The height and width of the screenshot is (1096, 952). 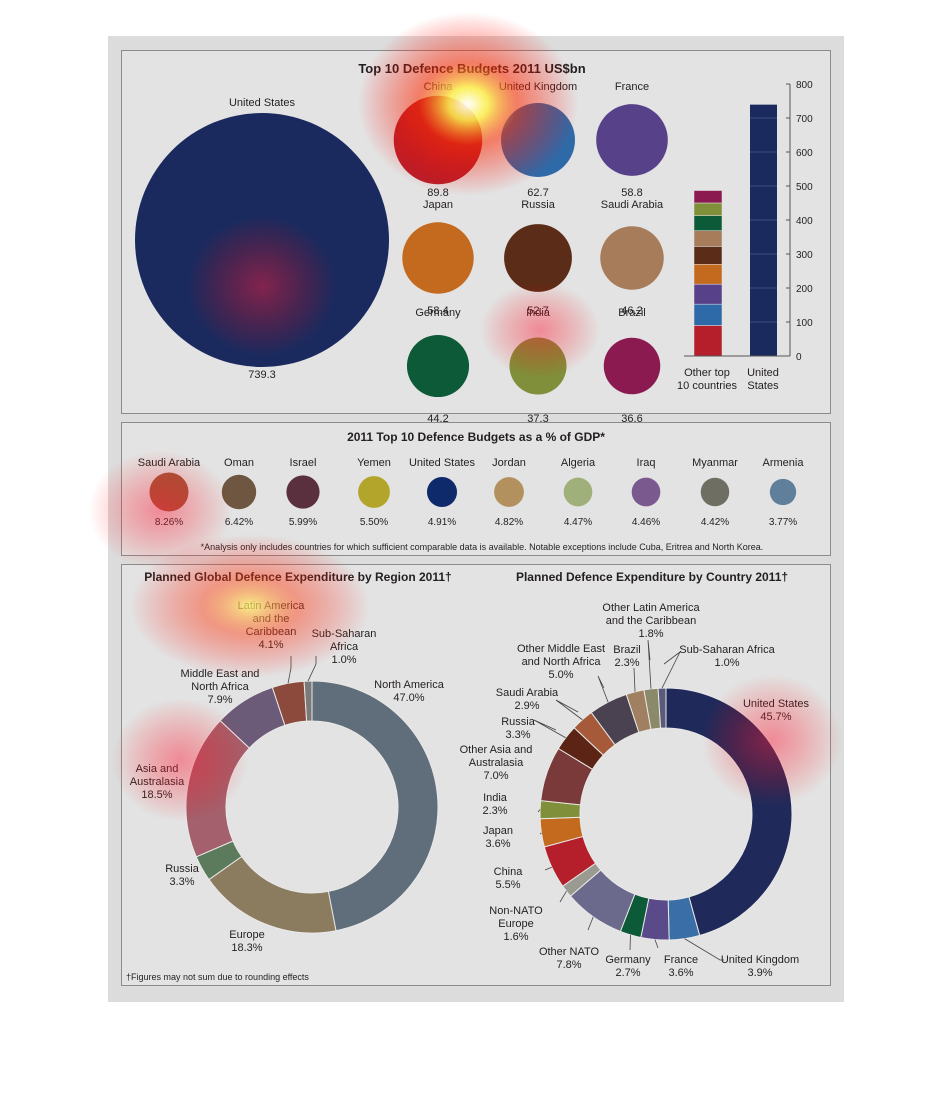 What do you see at coordinates (442, 463) in the screenshot?
I see `gdp-country-label: United States` at bounding box center [442, 463].